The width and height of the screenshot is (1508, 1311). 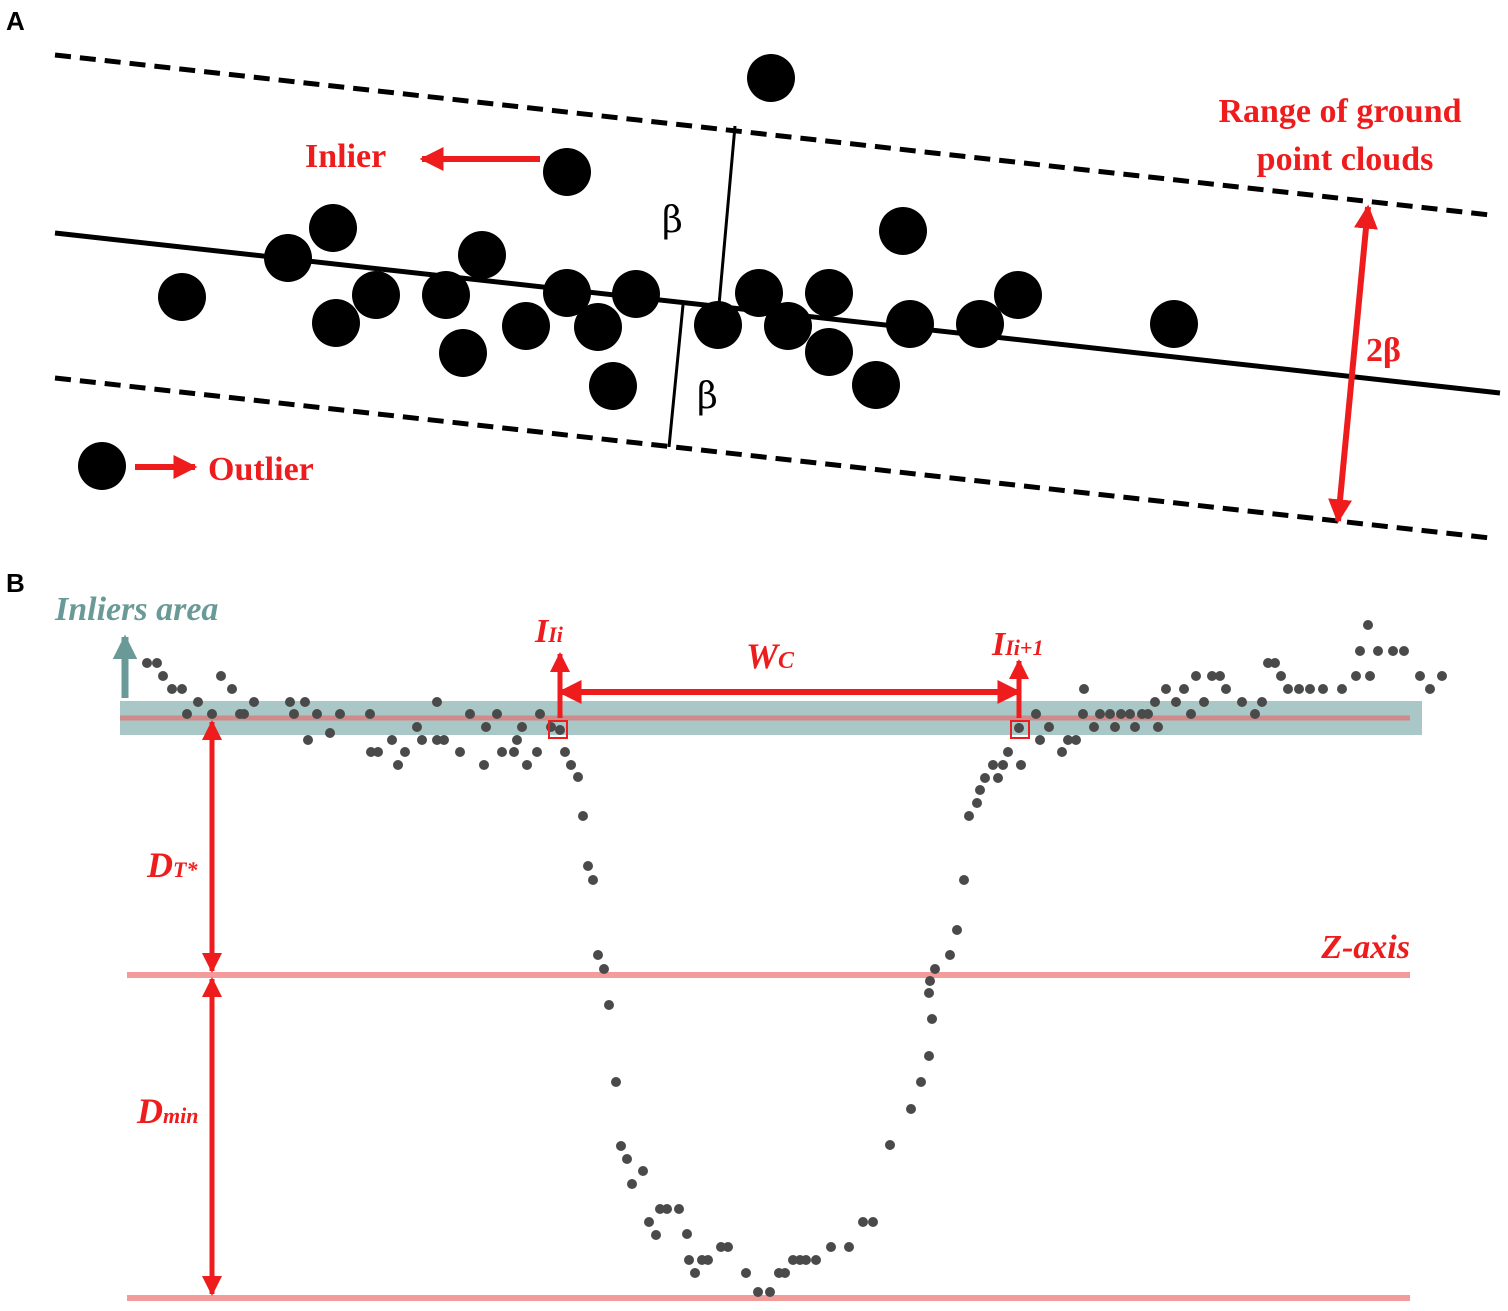 I want to click on left-inlier-marker, so click(x=558, y=729).